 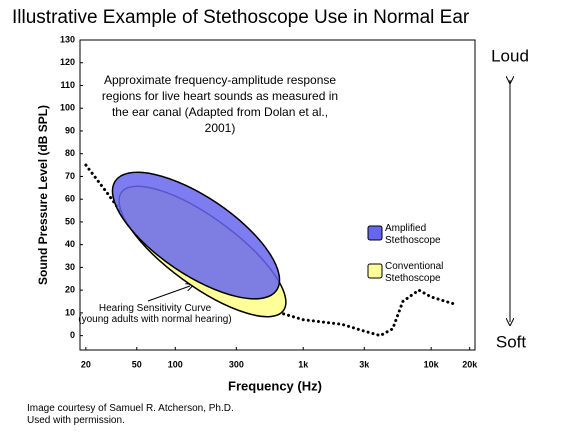 What do you see at coordinates (70, 244) in the screenshot?
I see `y-tick-label: 40` at bounding box center [70, 244].